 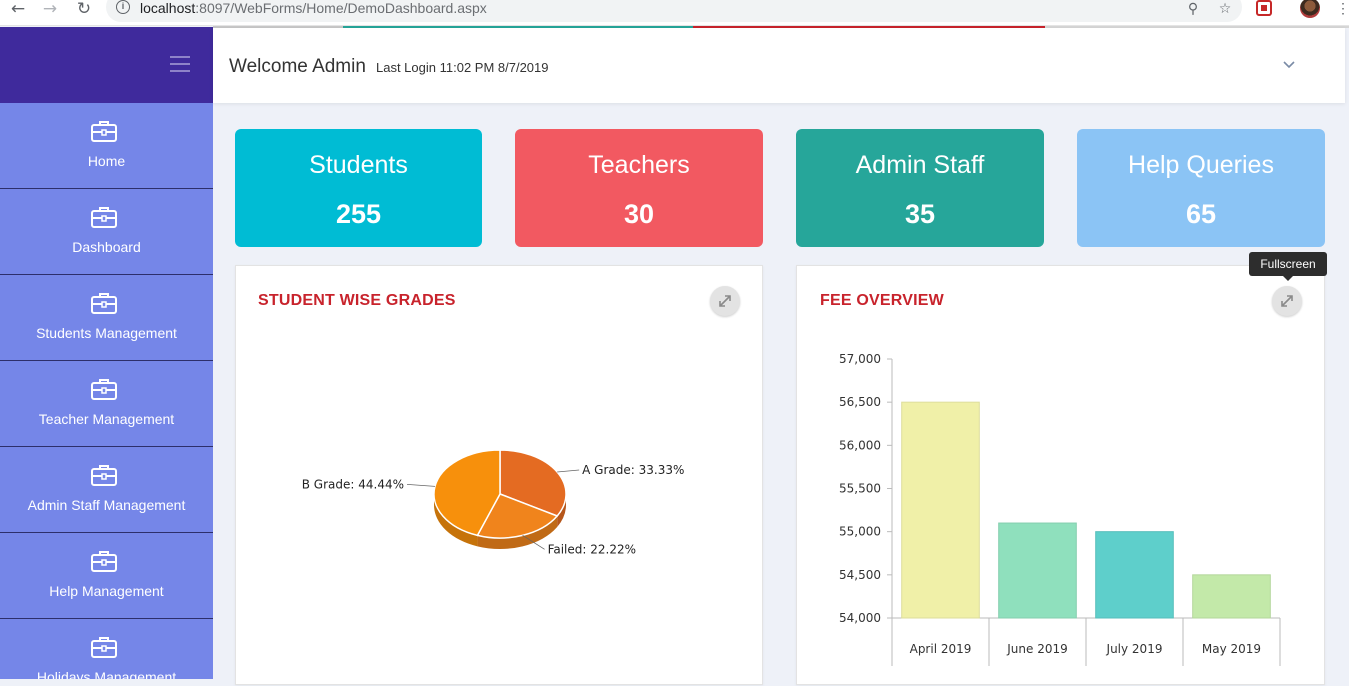 I want to click on sidebar-item-label: Teacher Management, so click(x=106, y=419).